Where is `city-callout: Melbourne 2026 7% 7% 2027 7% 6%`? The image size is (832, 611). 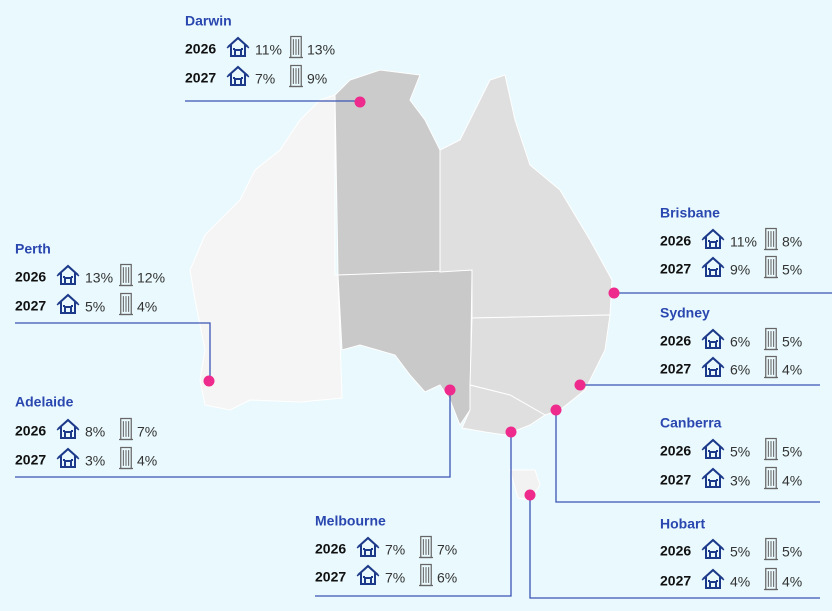 city-callout: Melbourne 2026 7% 7% 2027 7% 6% is located at coordinates (416, 511).